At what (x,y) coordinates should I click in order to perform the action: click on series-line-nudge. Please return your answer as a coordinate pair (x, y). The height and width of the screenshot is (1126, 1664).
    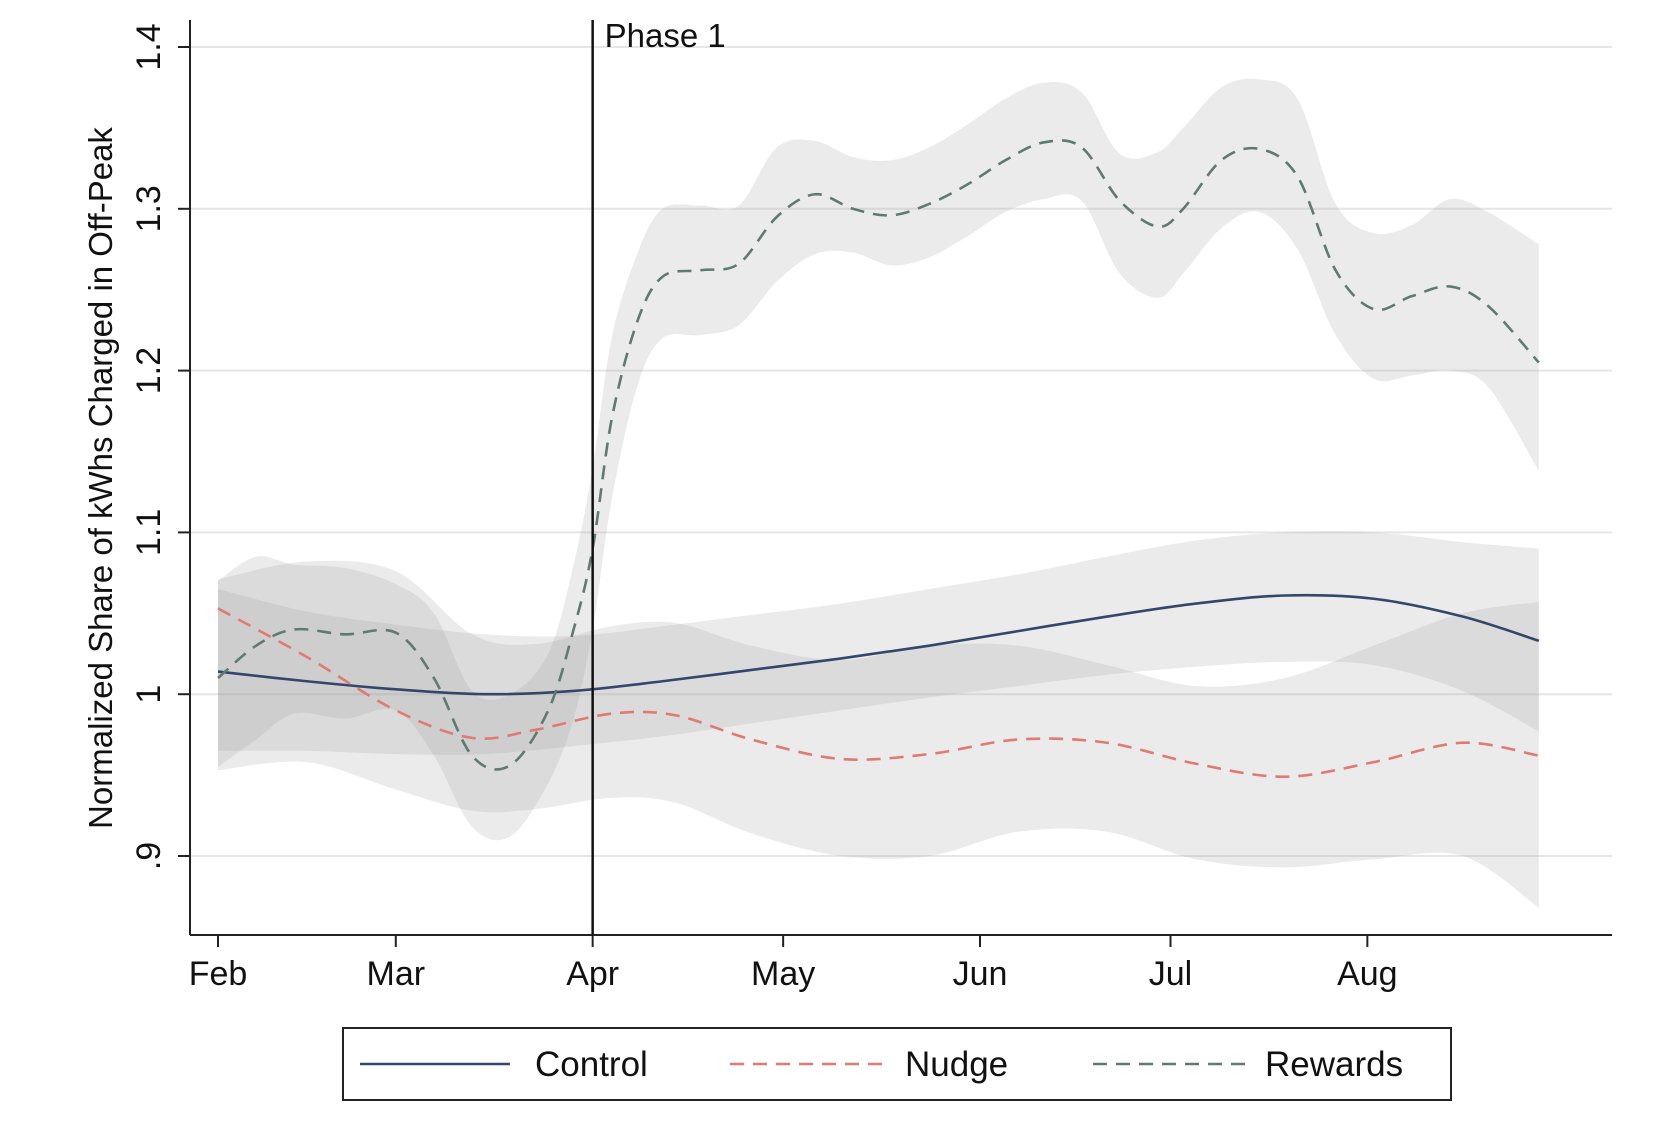
    Looking at the image, I should click on (878, 693).